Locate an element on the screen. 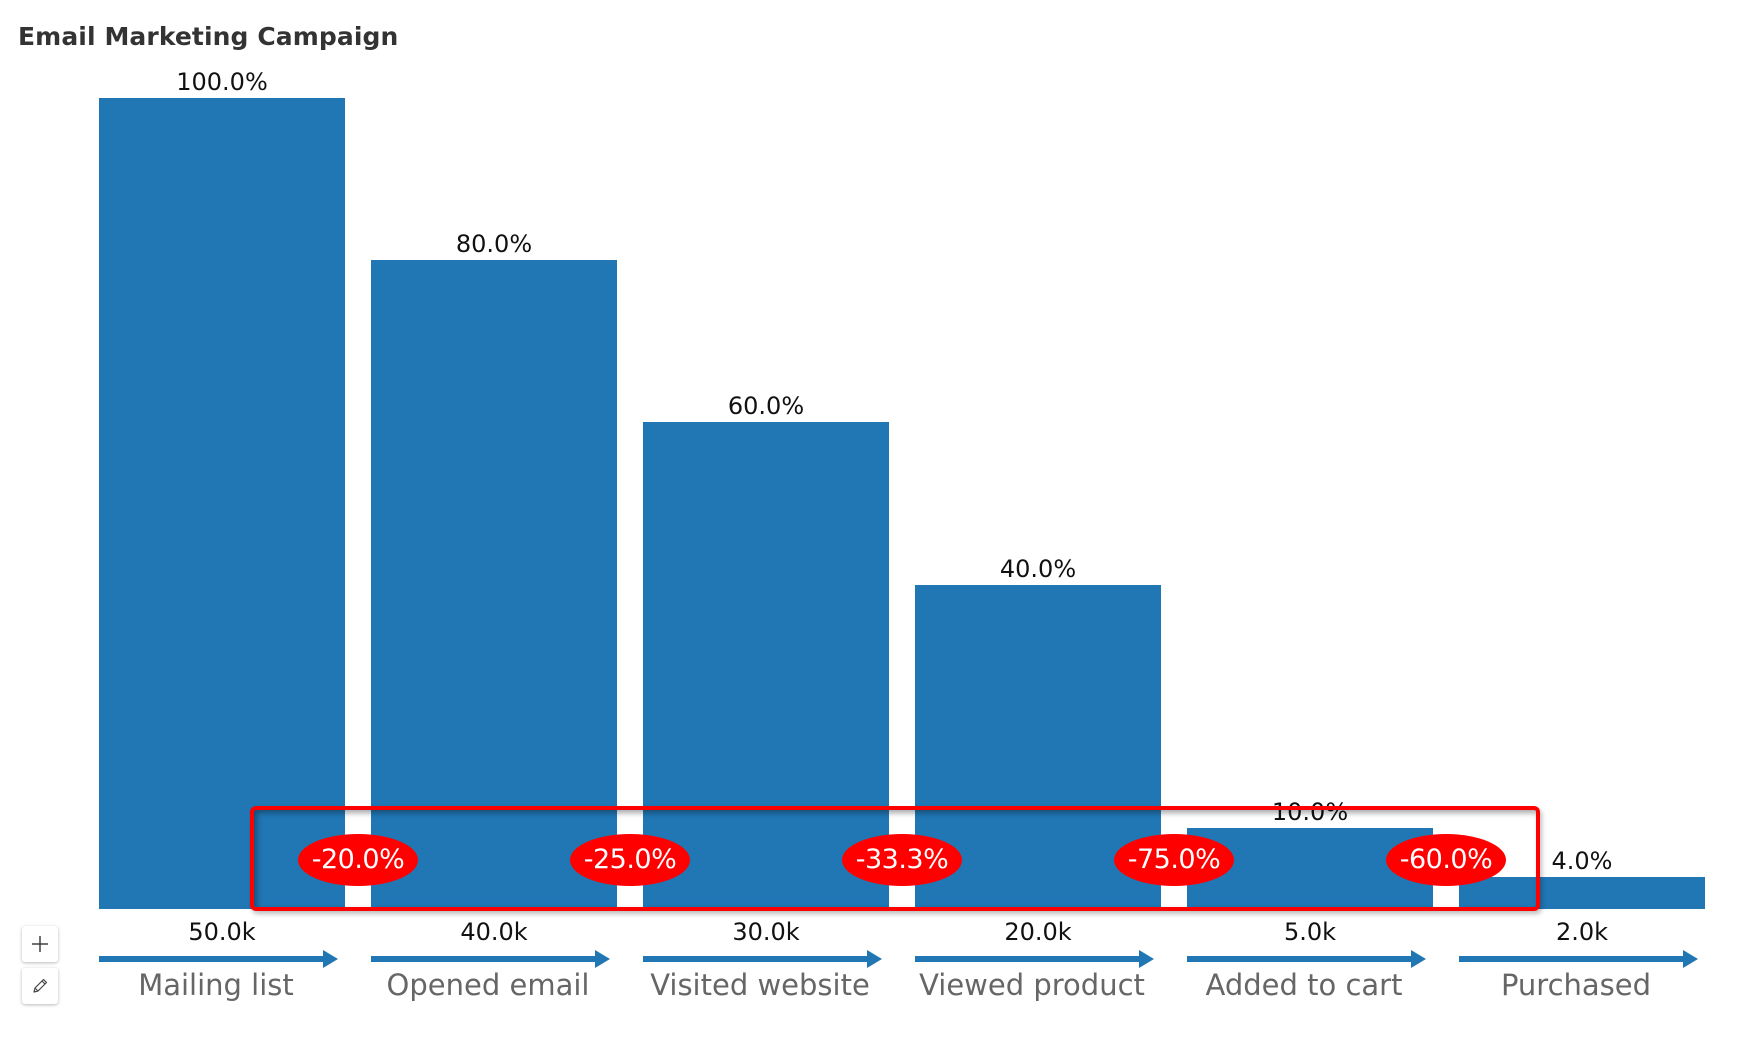  percent-label: 10.0% is located at coordinates (1310, 812).